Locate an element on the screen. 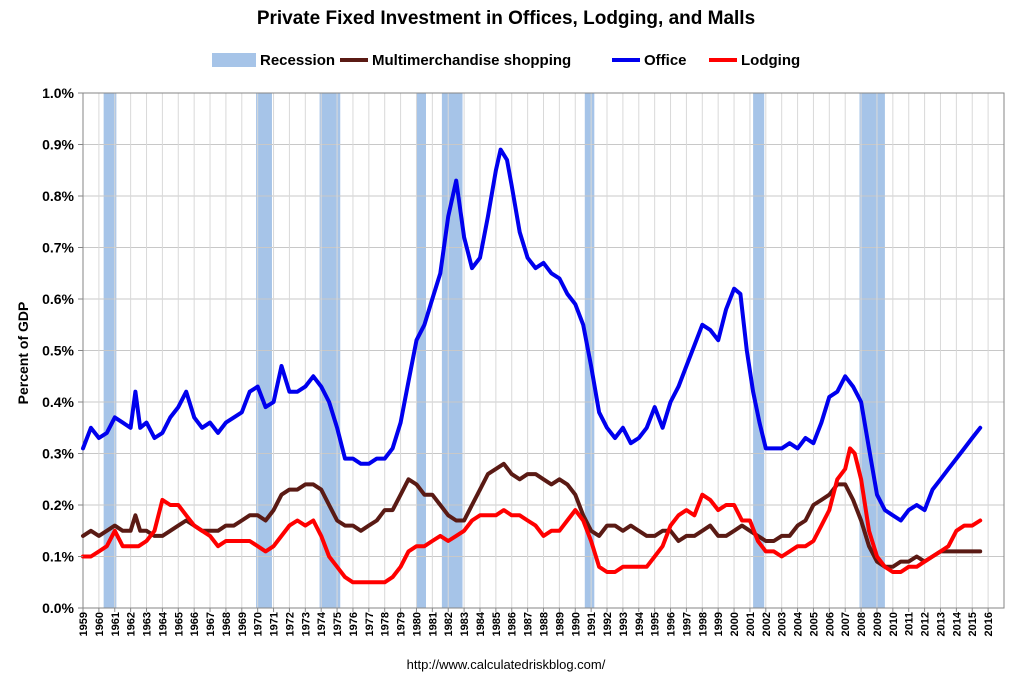 This screenshot has width=1012, height=681. y-tick-label: 0.2% is located at coordinates (58, 505).